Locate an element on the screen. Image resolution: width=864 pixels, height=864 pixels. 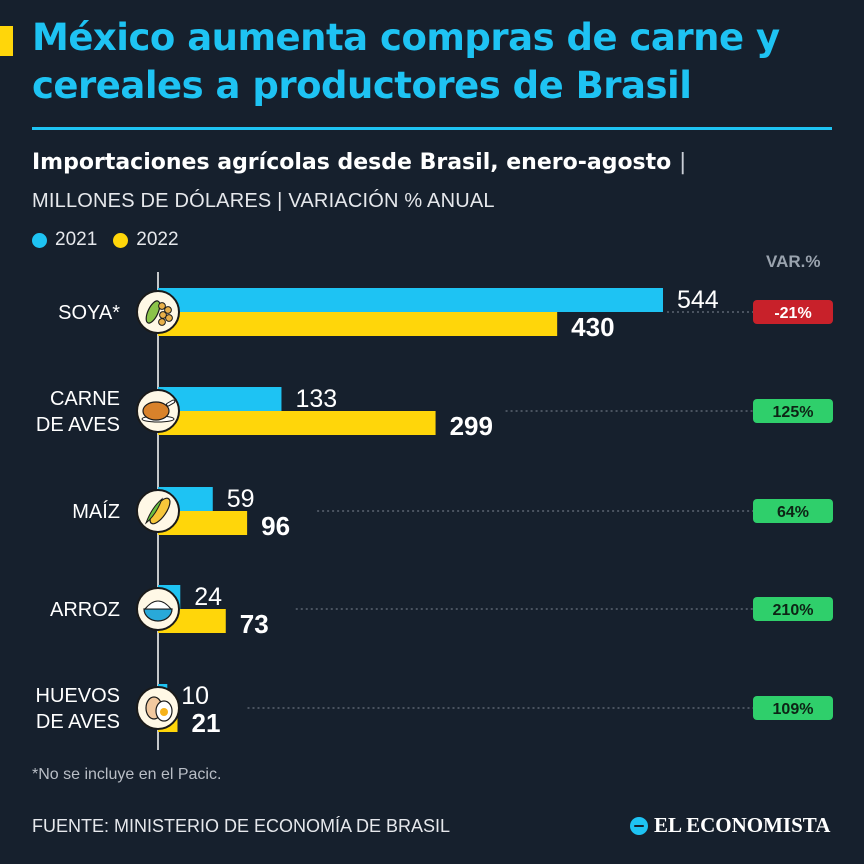
legend-label-2022: 2022 is located at coordinates (157, 239).